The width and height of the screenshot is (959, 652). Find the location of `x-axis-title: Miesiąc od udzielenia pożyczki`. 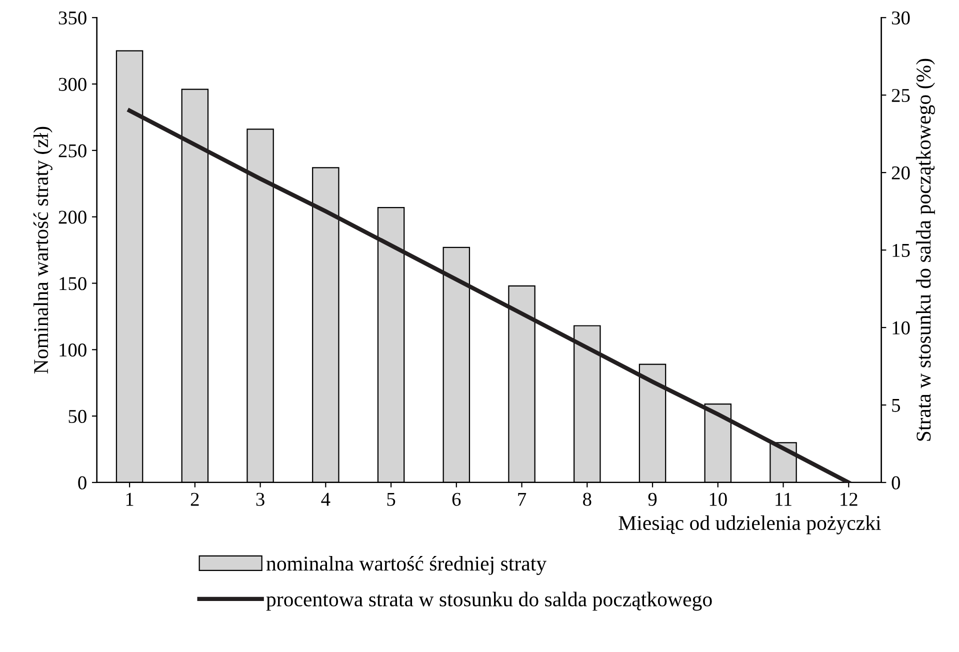

x-axis-title: Miesiąc od udzielenia pożyczki is located at coordinates (749, 524).